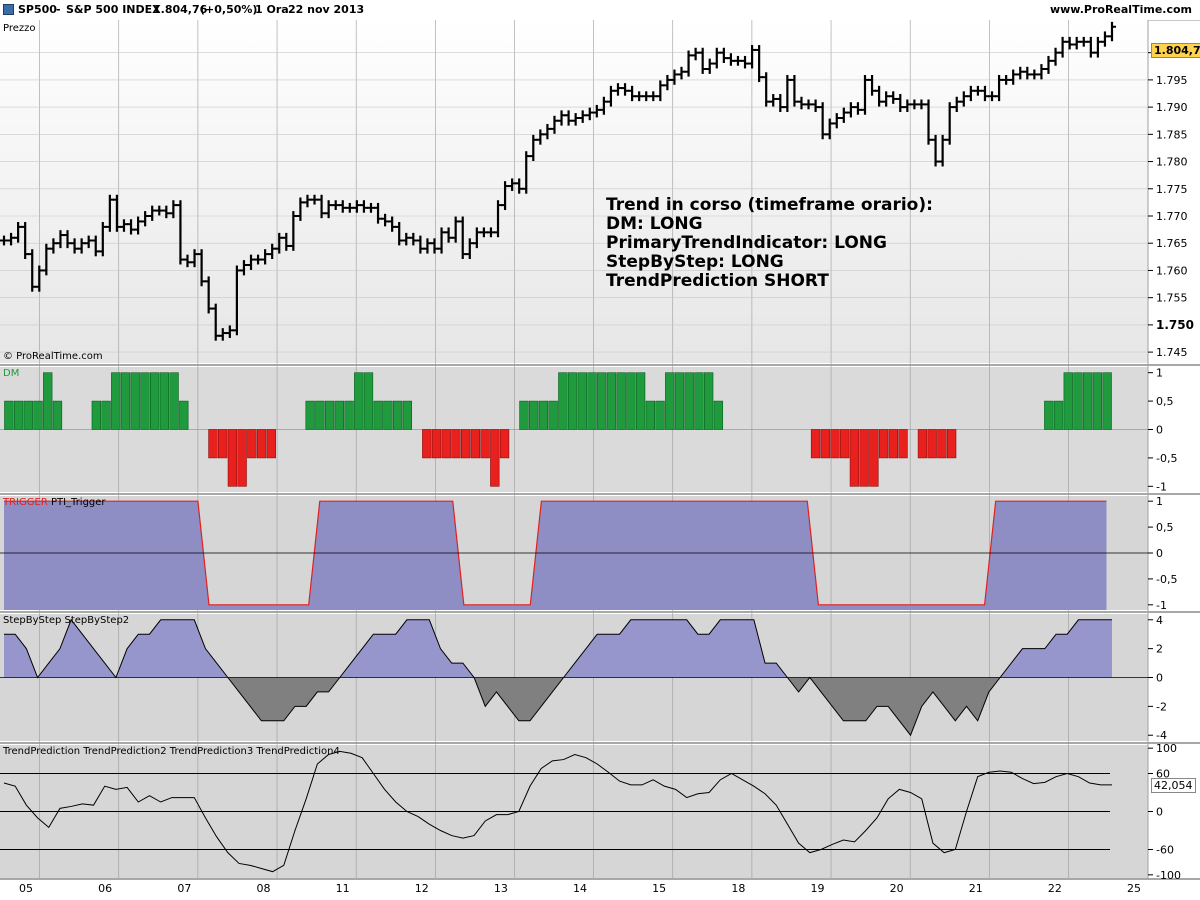  What do you see at coordinates (1175, 325) in the screenshot?
I see `price-tick-label: 1.750` at bounding box center [1175, 325].